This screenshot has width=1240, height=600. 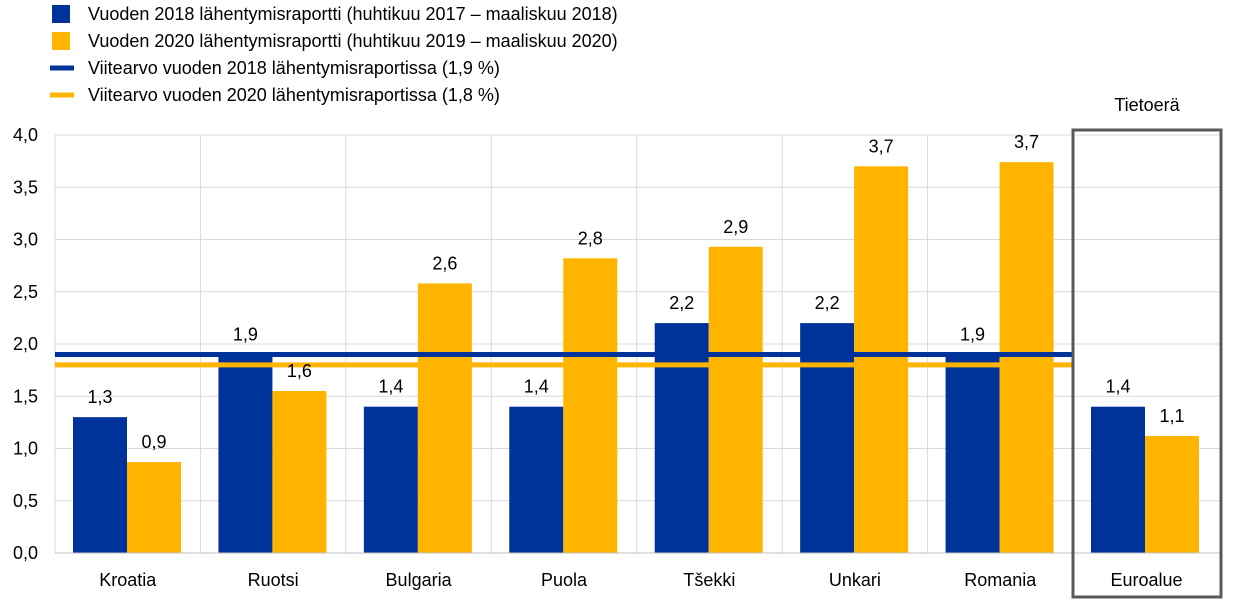 What do you see at coordinates (25, 187) in the screenshot?
I see `y-tick-label: 3,5` at bounding box center [25, 187].